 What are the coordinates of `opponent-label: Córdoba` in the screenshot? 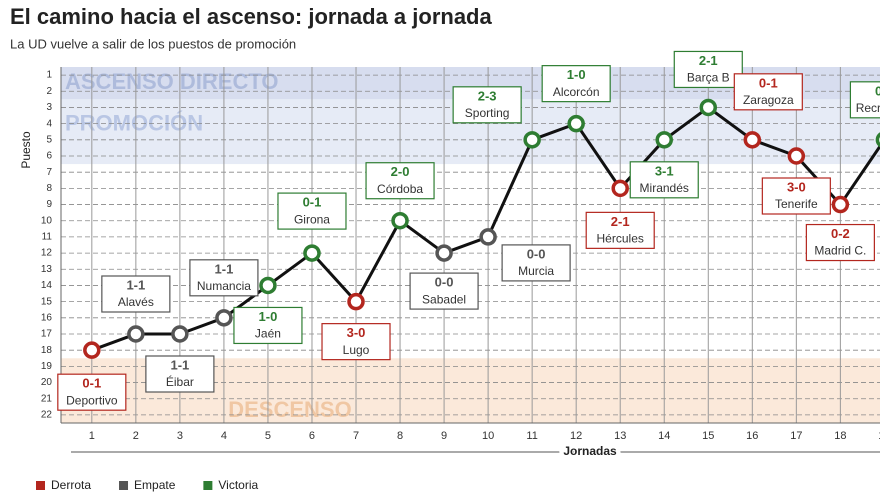 It's located at (400, 189).